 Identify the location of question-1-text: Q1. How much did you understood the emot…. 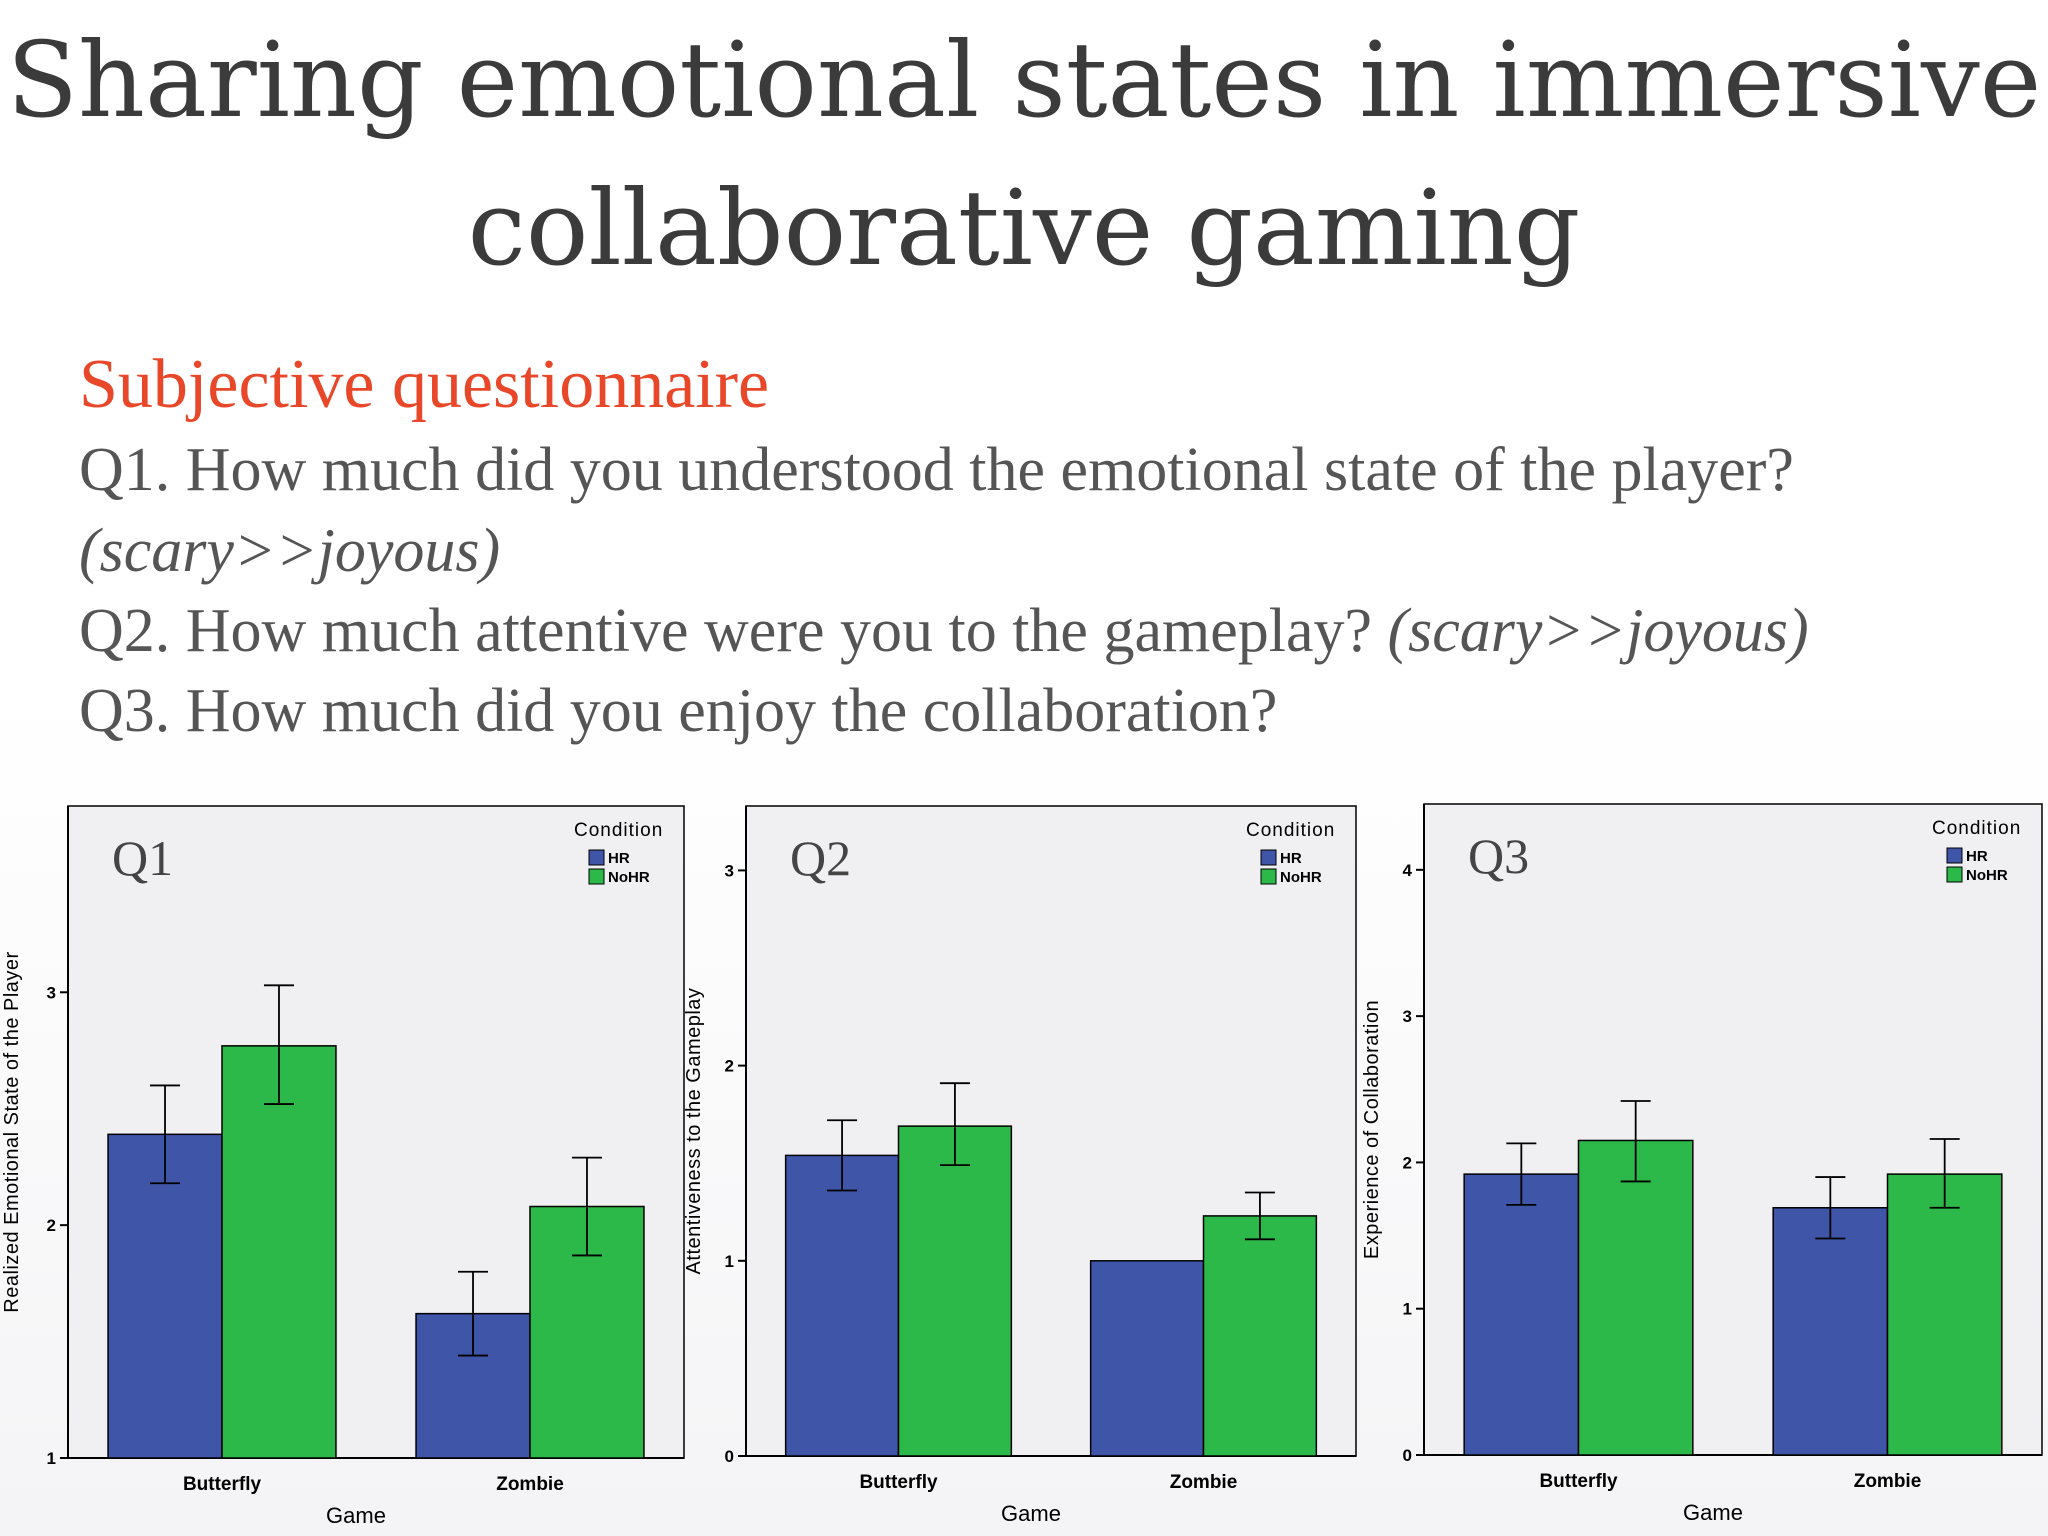
(936, 470).